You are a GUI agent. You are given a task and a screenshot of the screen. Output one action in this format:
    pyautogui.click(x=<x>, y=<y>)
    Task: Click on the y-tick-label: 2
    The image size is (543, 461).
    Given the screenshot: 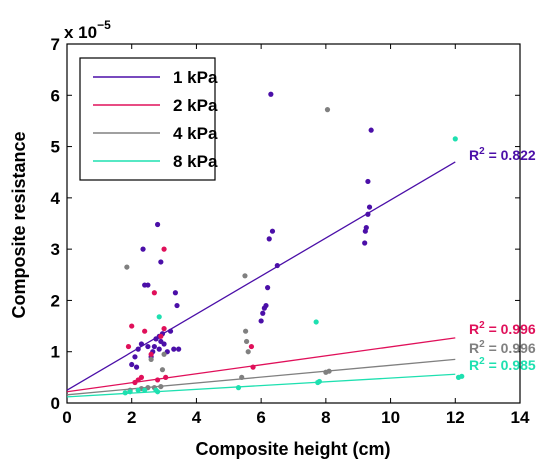 What is the action you would take?
    pyautogui.click(x=55, y=300)
    